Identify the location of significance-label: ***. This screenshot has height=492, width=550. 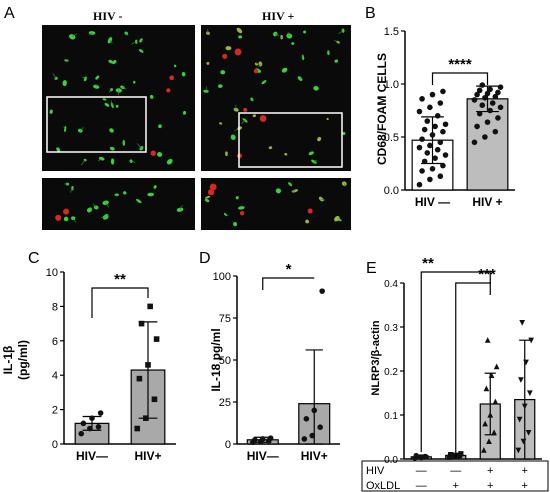
(487, 274).